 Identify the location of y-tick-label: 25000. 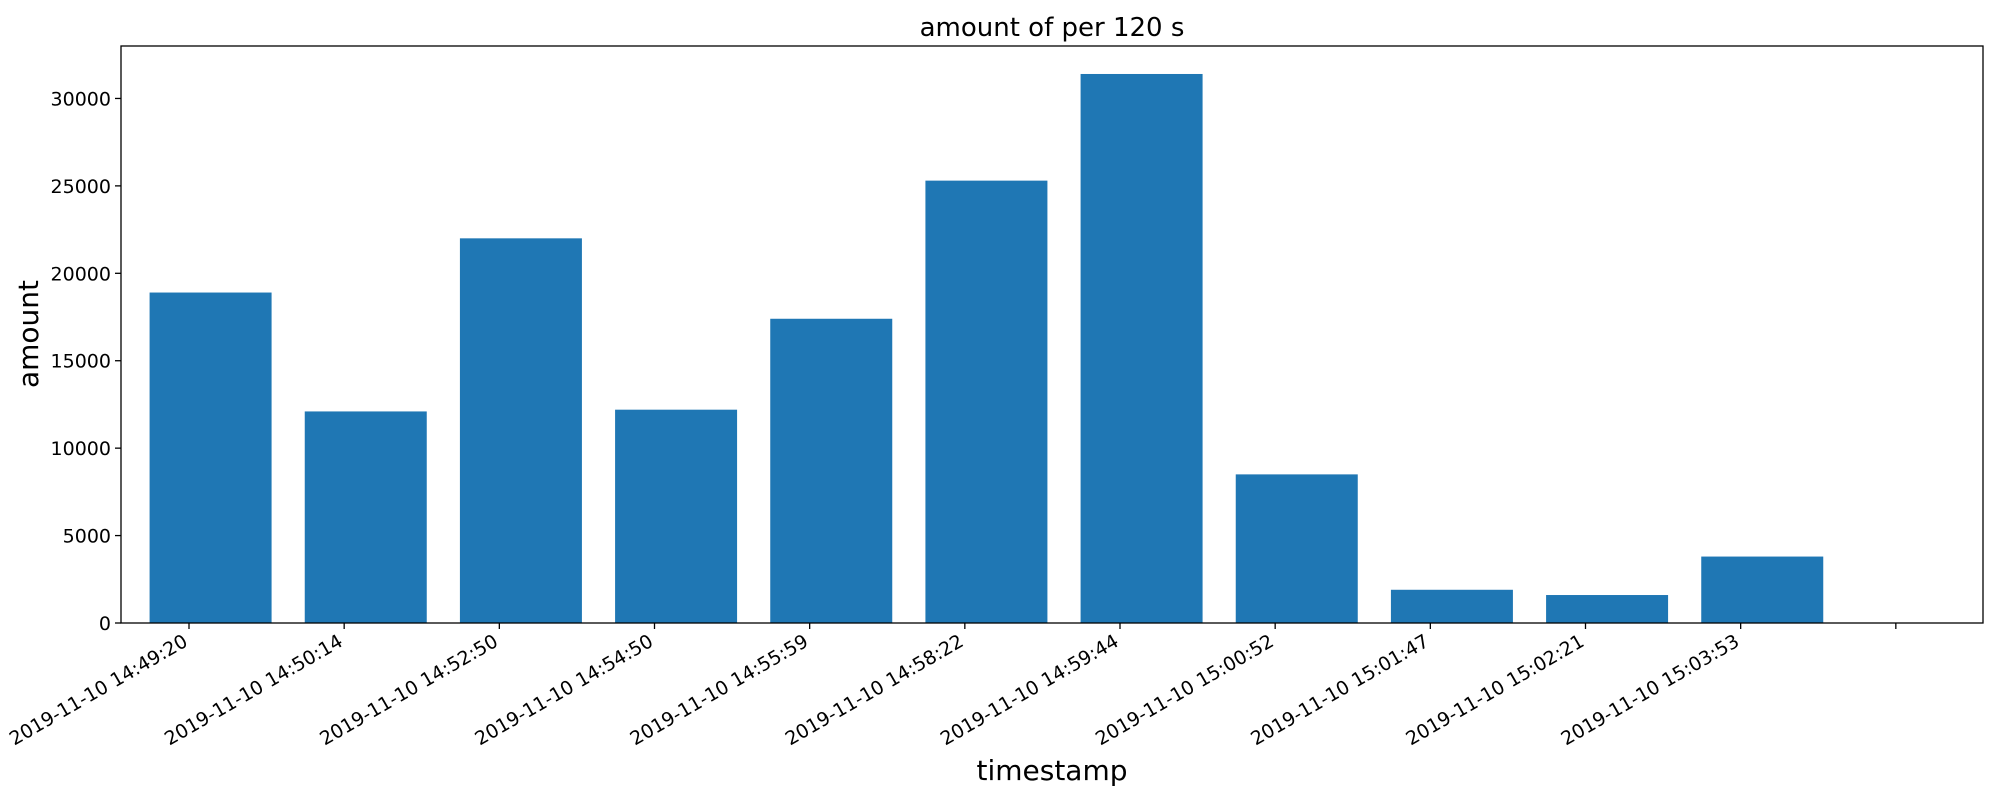
(81, 187).